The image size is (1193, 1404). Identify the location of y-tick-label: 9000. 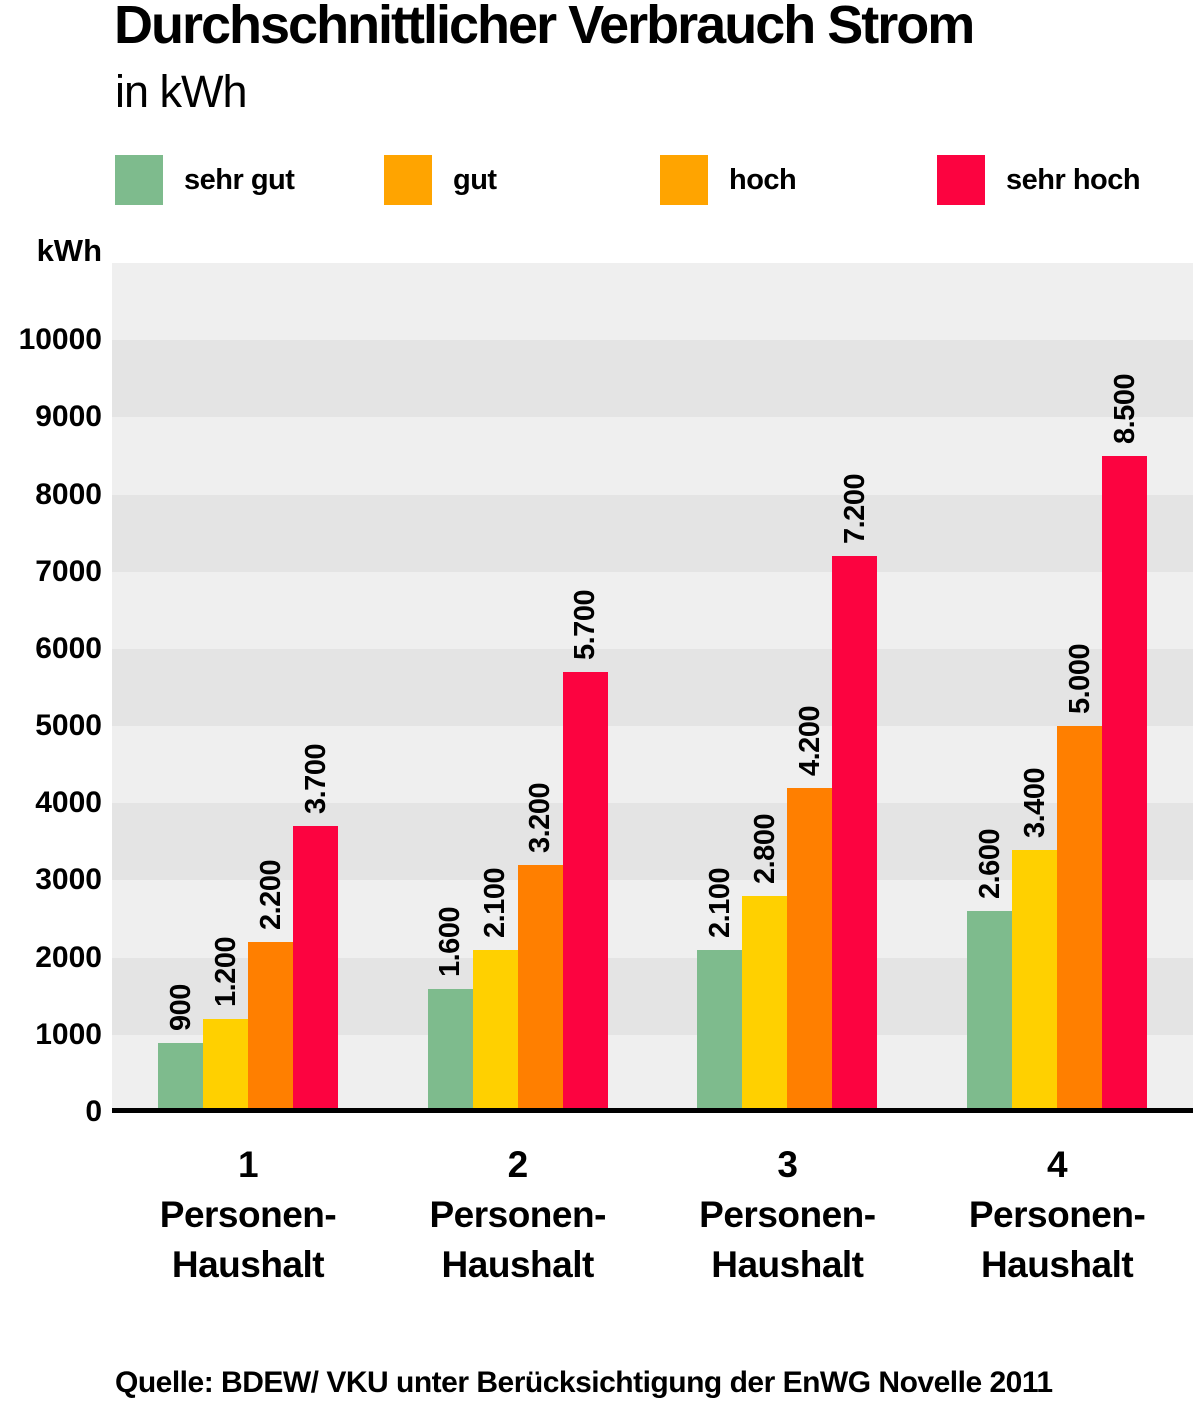
(68, 417).